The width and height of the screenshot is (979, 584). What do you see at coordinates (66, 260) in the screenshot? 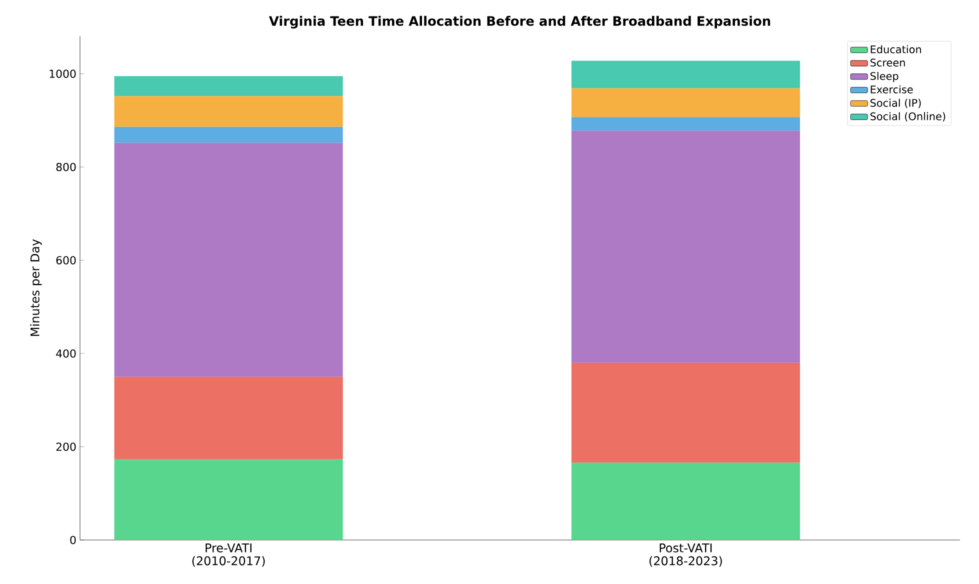
I see `y-tick-label: 600` at bounding box center [66, 260].